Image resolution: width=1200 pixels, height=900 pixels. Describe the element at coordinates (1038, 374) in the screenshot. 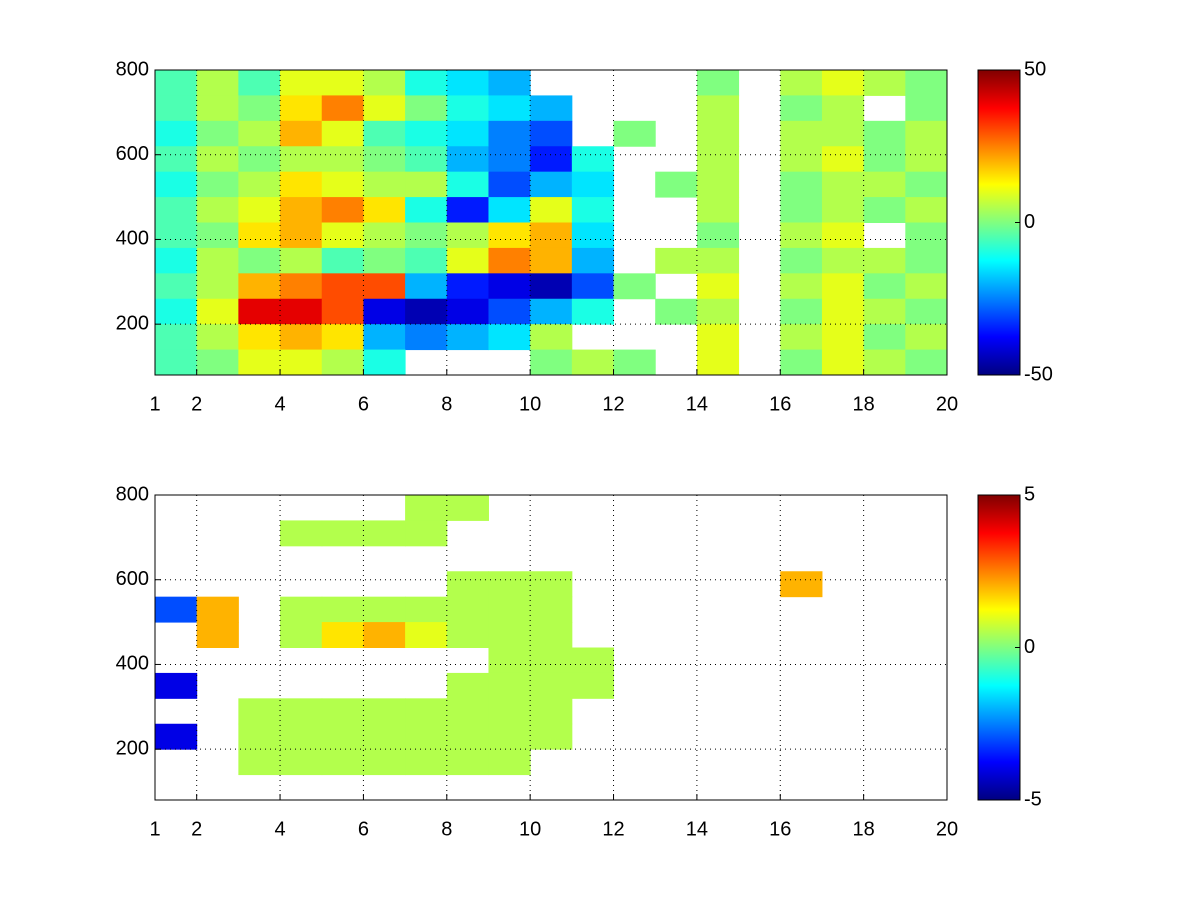

I see `colorbar-tick-label: -50` at that location.